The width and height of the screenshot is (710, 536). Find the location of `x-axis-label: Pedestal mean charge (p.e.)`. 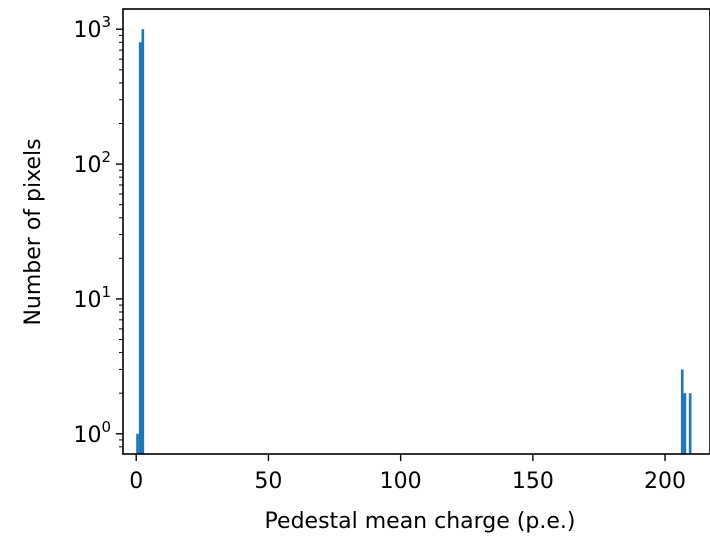

x-axis-label: Pedestal mean charge (p.e.) is located at coordinates (420, 521).